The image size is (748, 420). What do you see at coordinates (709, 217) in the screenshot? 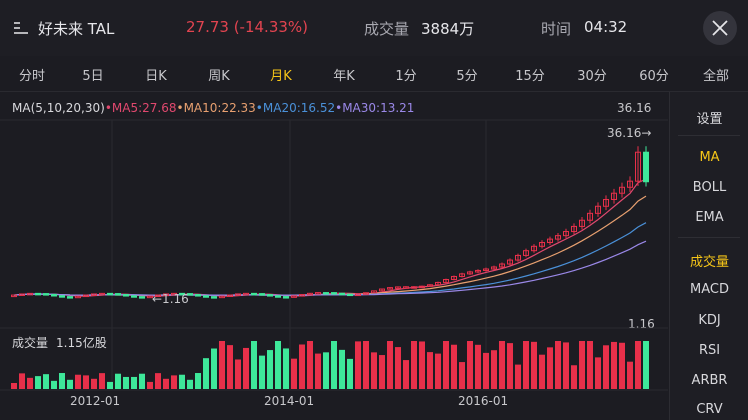
I see `indicator-ema: EMA` at bounding box center [709, 217].